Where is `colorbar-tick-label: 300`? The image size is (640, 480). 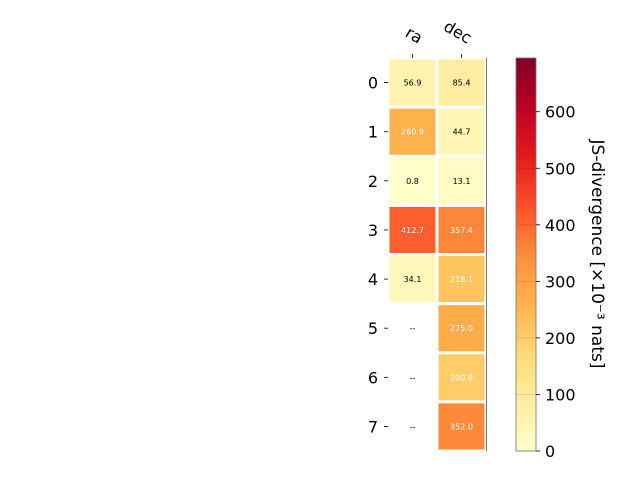 colorbar-tick-label: 300 is located at coordinates (560, 281).